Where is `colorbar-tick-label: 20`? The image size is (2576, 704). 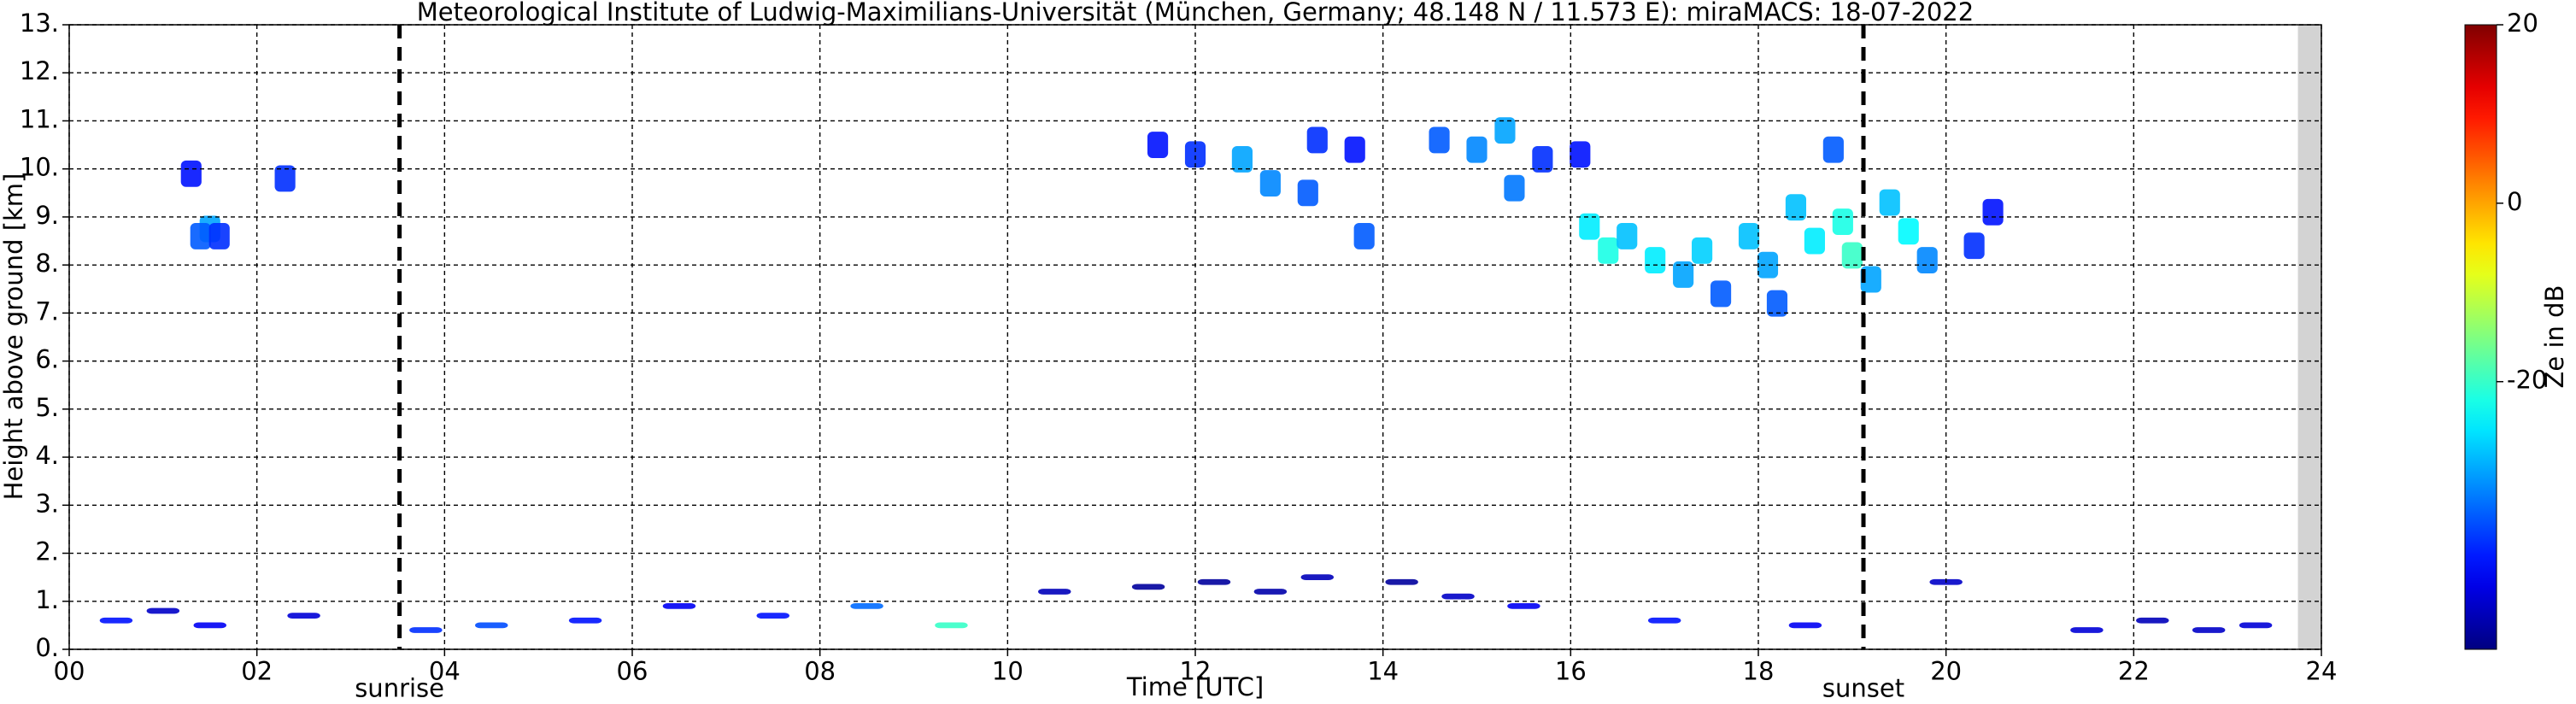
colorbar-tick-label: 20 is located at coordinates (2522, 23).